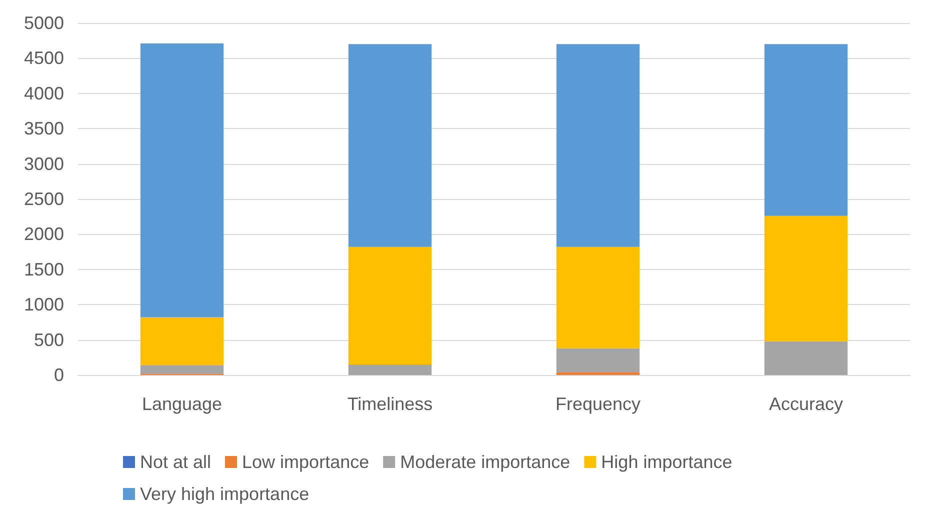 This screenshot has width=928, height=527. Describe the element at coordinates (44, 93) in the screenshot. I see `y-tick-label: 4000` at that location.